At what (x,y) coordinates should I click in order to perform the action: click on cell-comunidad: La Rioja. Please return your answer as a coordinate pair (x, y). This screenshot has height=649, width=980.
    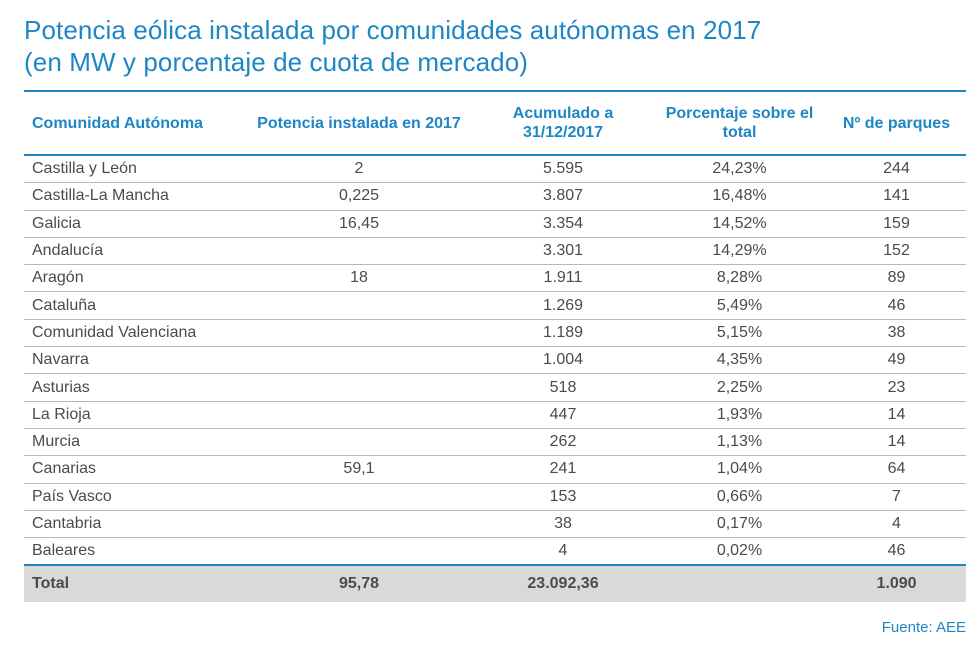
    Looking at the image, I should click on (61, 414).